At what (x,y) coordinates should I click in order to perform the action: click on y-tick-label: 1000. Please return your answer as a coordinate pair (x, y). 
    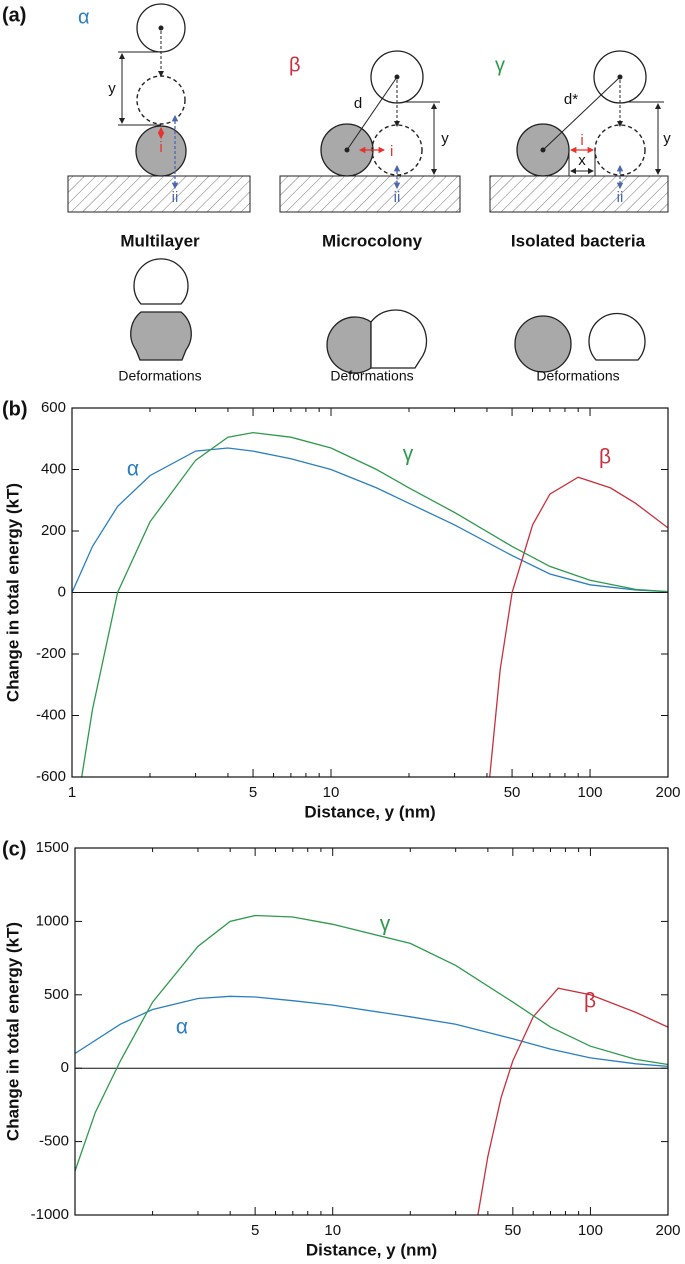
    Looking at the image, I should click on (52, 920).